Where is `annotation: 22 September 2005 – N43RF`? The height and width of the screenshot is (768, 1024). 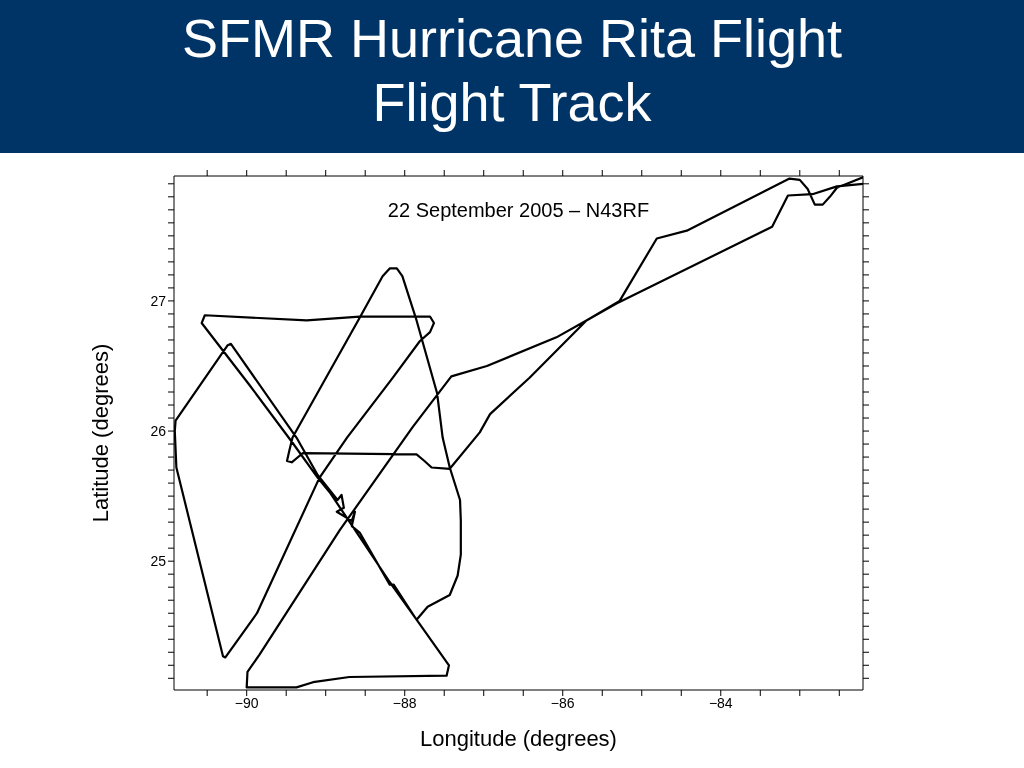
annotation: 22 September 2005 – N43RF is located at coordinates (518, 210).